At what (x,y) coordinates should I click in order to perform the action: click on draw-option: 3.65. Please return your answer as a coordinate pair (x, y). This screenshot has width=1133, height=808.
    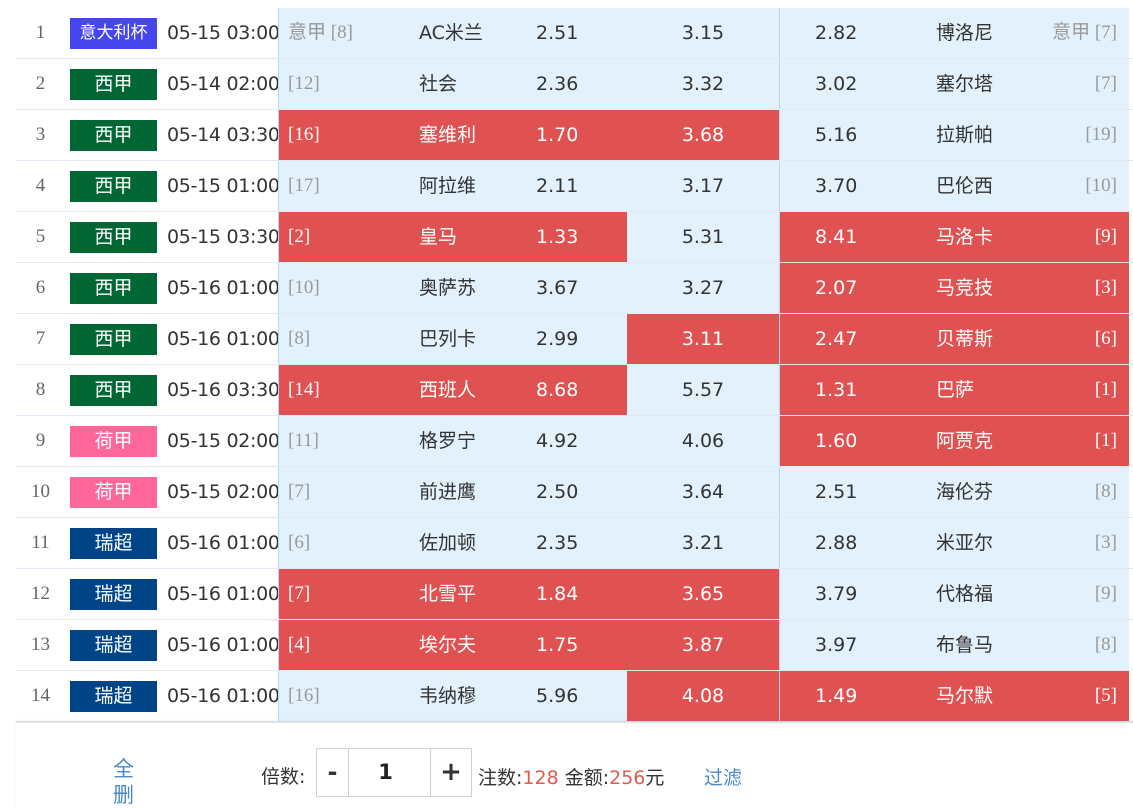
    Looking at the image, I should click on (703, 594).